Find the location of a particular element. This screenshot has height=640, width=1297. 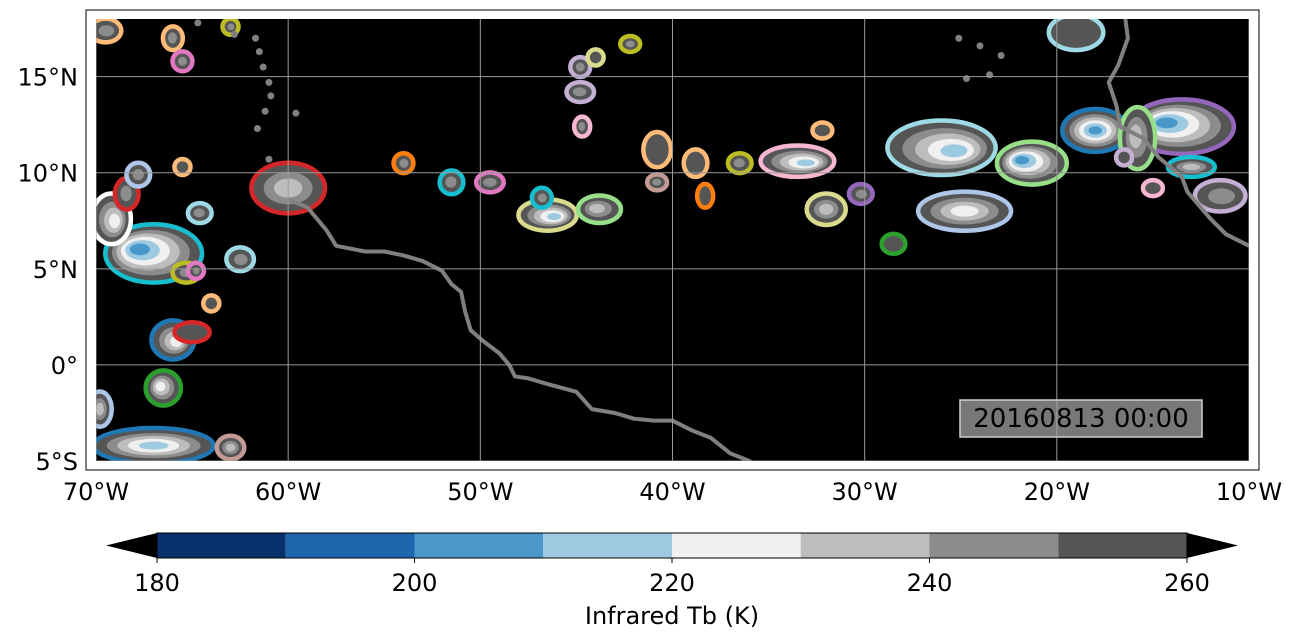

colorbar-tick-label: 200 is located at coordinates (415, 583).